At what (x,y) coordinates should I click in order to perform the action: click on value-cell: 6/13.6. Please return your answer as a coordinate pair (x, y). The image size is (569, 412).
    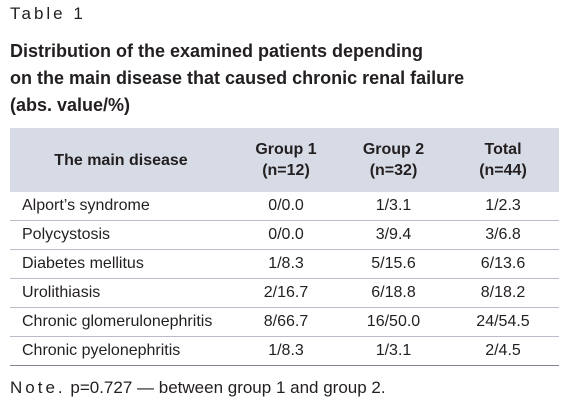
    Looking at the image, I should click on (503, 264).